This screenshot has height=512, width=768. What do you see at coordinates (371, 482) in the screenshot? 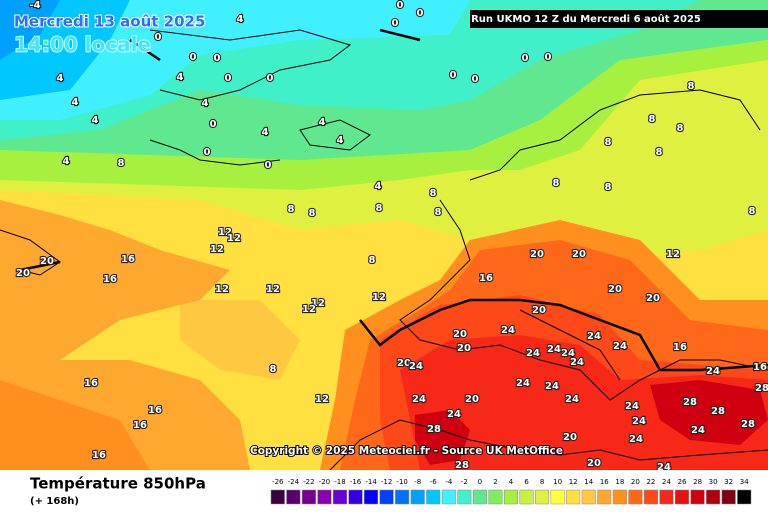
I see `scale-tick-label: -14` at bounding box center [371, 482].